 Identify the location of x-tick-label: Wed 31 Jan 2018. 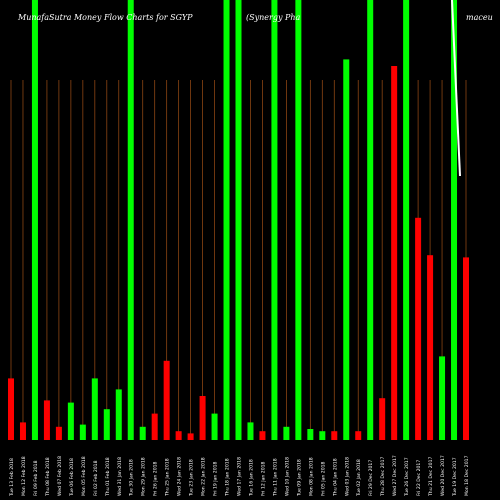
(120, 476).